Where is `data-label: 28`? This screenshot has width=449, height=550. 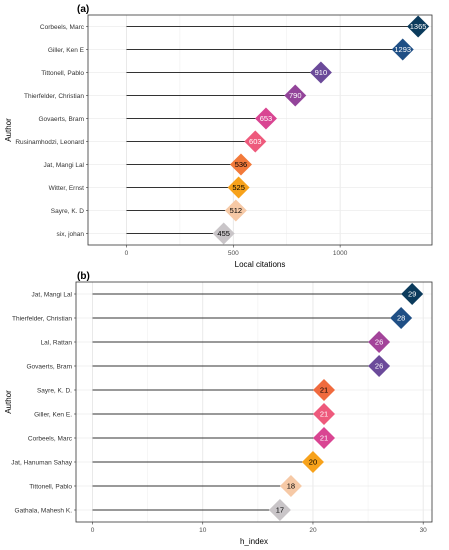 data-label: 28 is located at coordinates (401, 318).